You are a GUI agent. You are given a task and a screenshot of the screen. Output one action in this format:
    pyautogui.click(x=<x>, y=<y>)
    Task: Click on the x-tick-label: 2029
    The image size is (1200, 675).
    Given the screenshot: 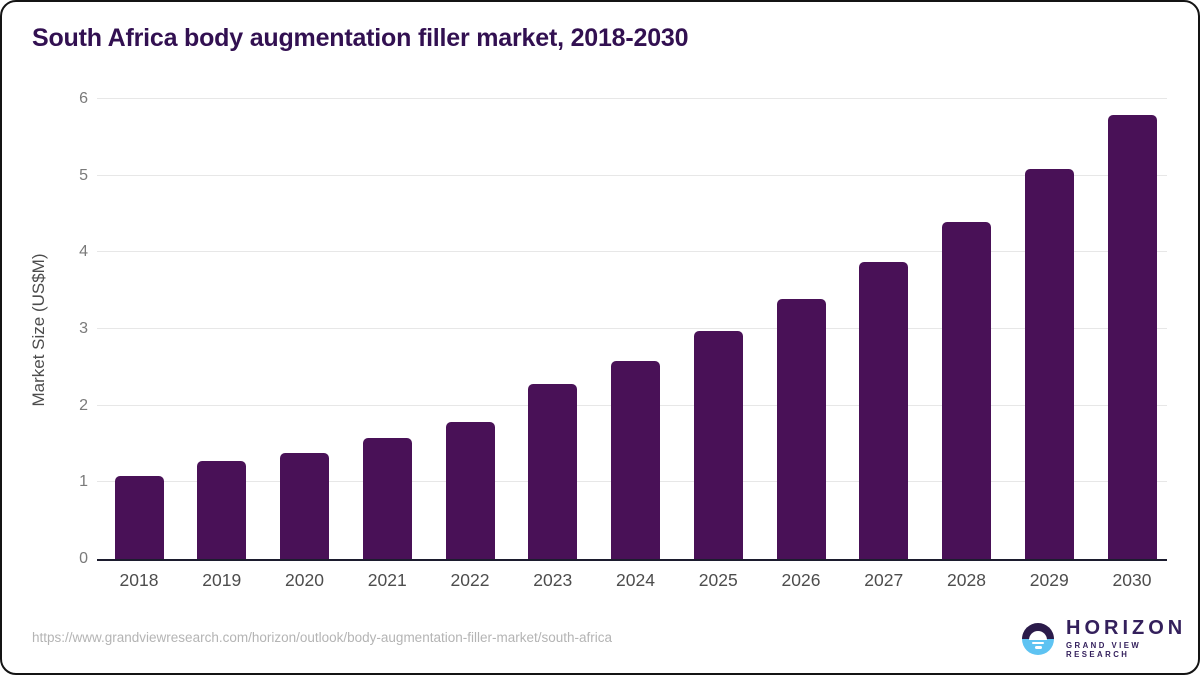 What is the action you would take?
    pyautogui.click(x=1049, y=580)
    